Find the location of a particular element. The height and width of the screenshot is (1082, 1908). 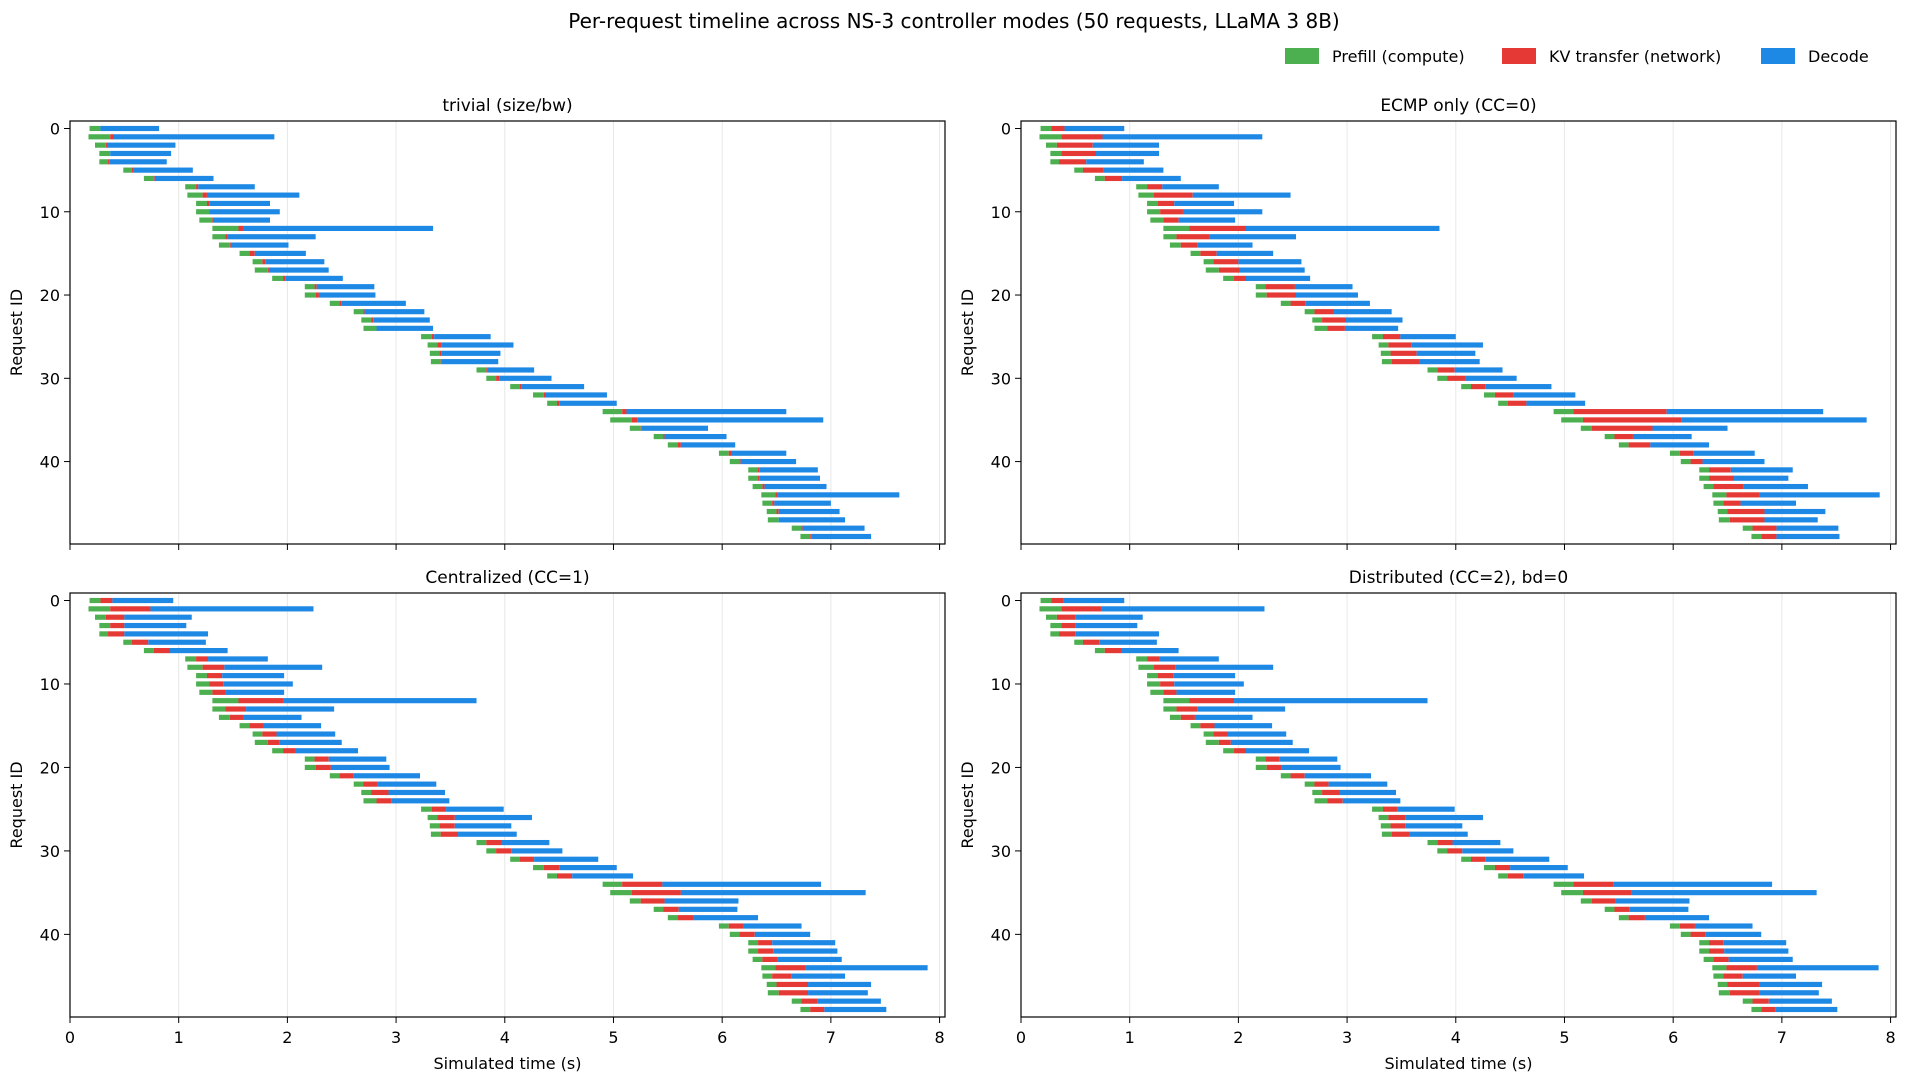

x-axis-label: Simulated time (s) is located at coordinates (1459, 1063).